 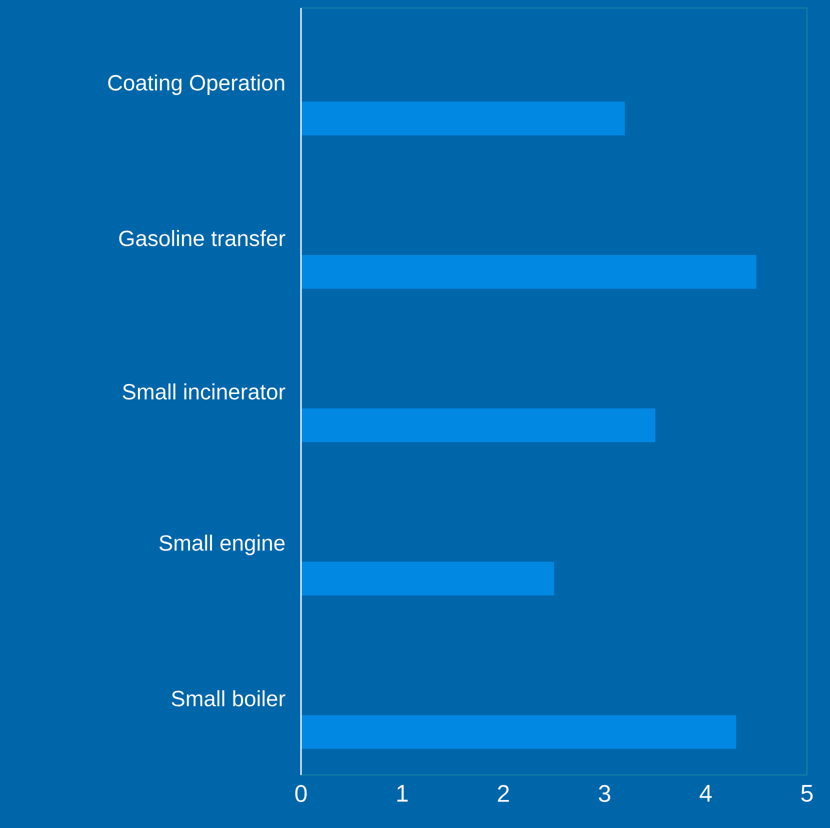 What do you see at coordinates (706, 793) in the screenshot?
I see `x-tick-label: 4` at bounding box center [706, 793].